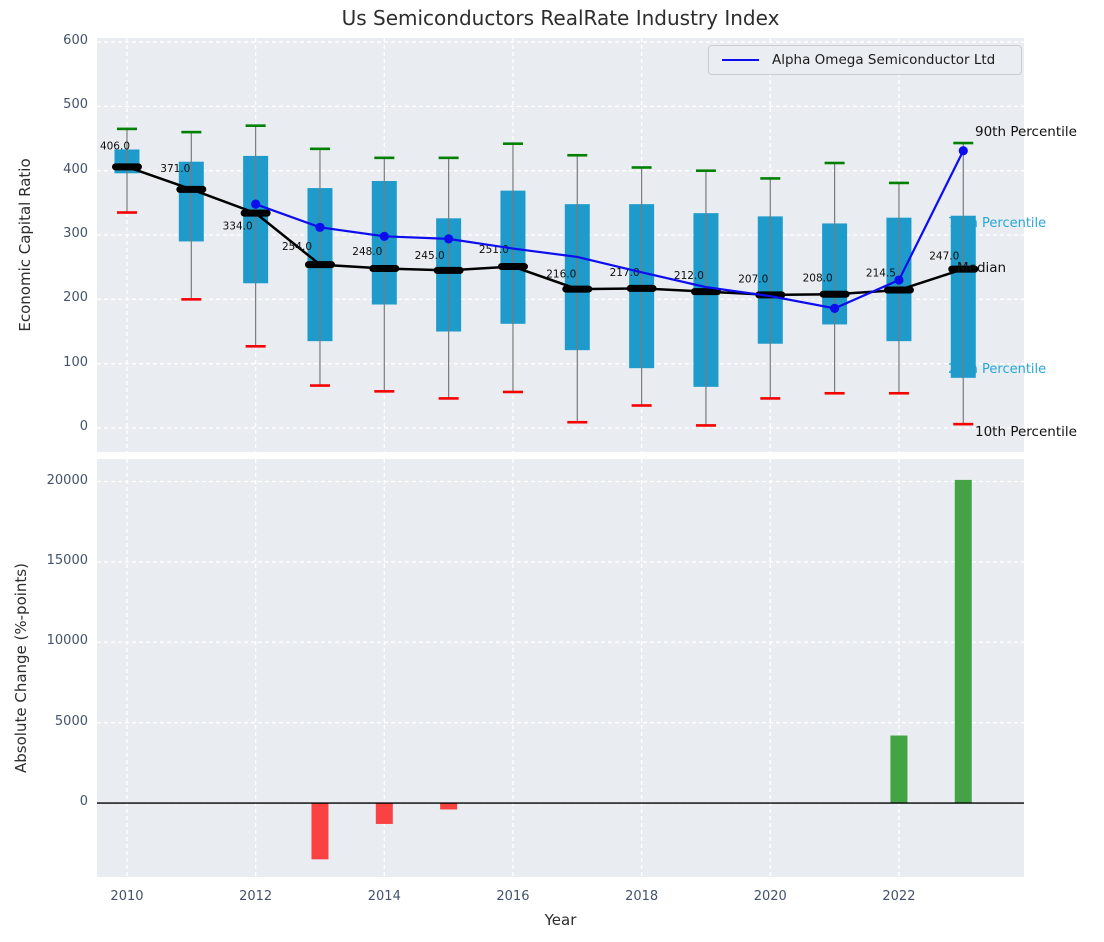  What do you see at coordinates (689, 276) in the screenshot?
I see `median-value-label: 212.0` at bounding box center [689, 276].